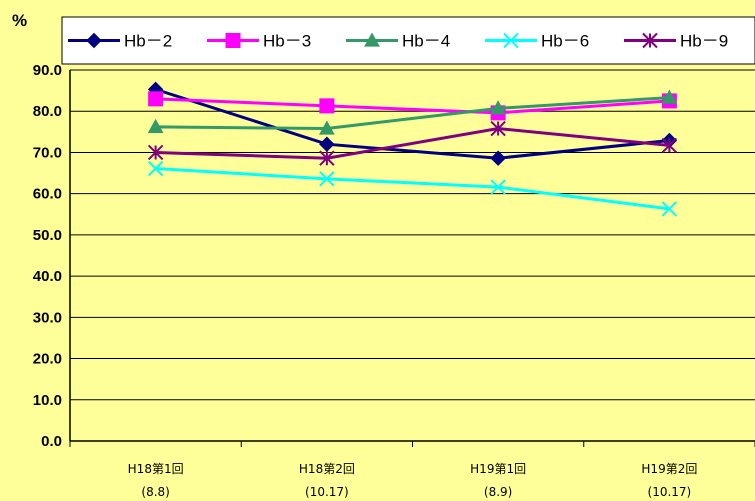  Describe the element at coordinates (47, 359) in the screenshot. I see `y-tick-label: 20.0` at that location.